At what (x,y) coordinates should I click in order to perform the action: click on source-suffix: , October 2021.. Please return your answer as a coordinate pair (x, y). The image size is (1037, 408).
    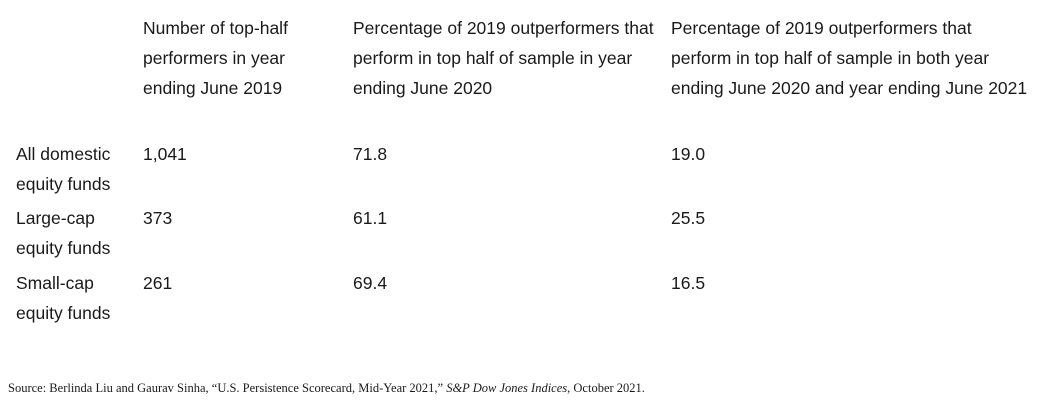
    Looking at the image, I should click on (606, 388).